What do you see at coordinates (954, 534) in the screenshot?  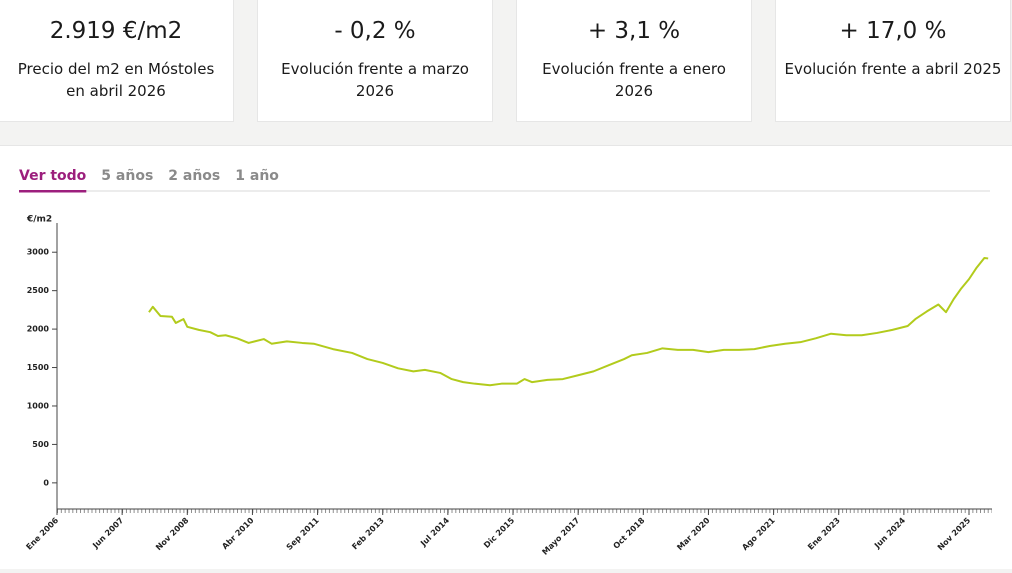 I see `x-tick-label: Nov 2025` at bounding box center [954, 534].